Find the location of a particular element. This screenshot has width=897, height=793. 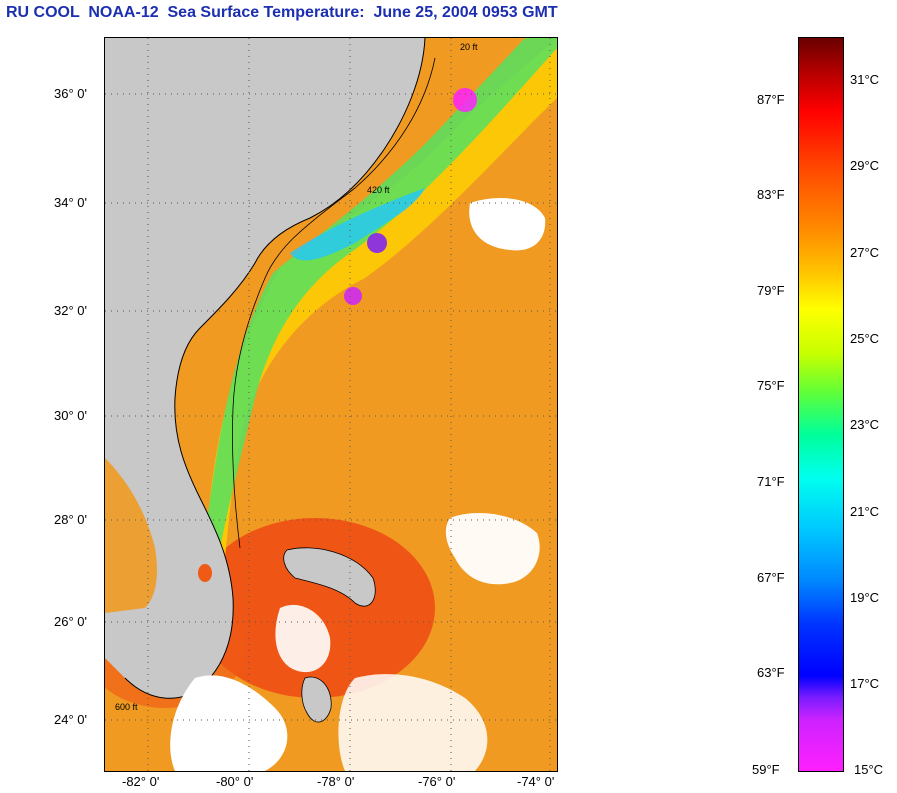

cold-patch-north is located at coordinates (465, 100).